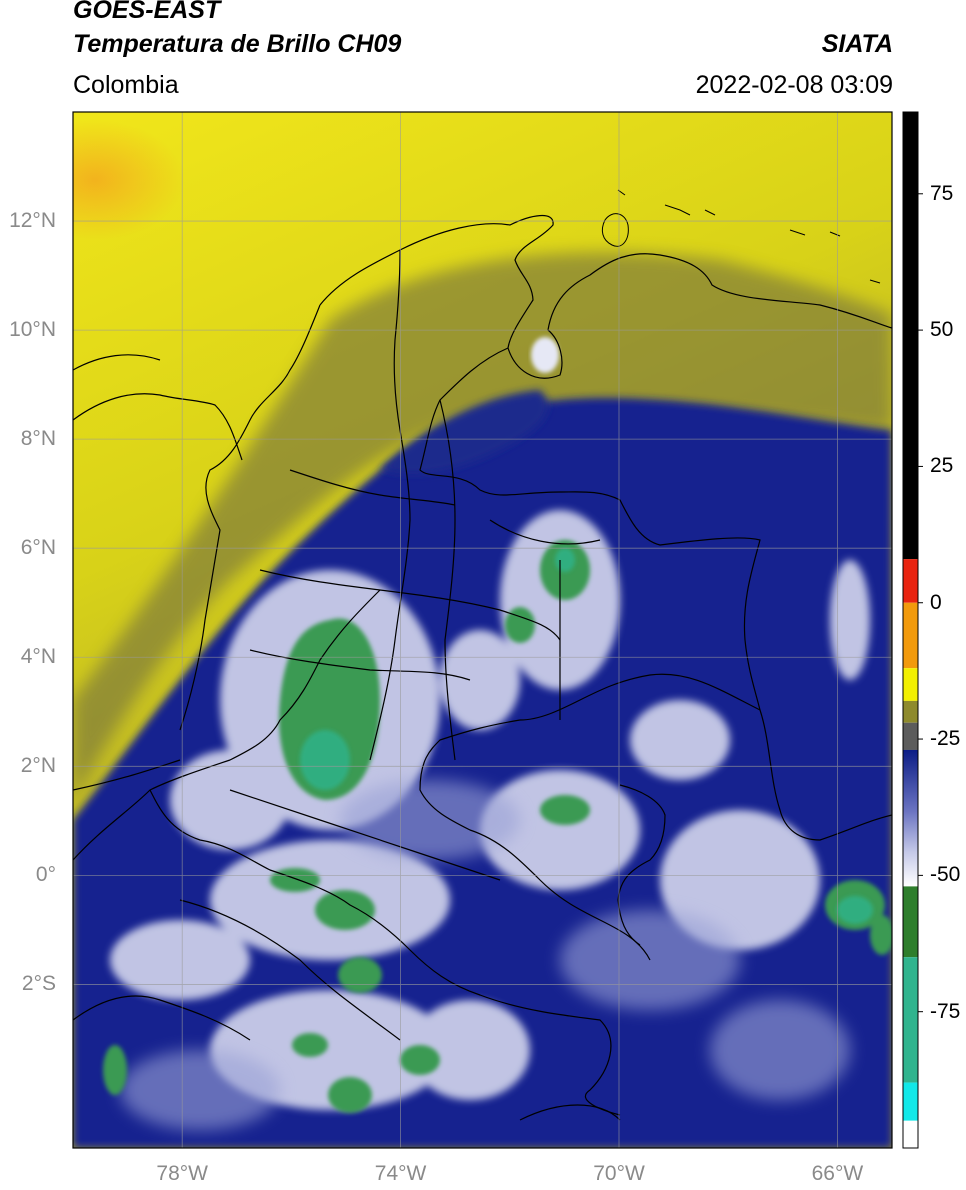 The image size is (966, 1190). Describe the element at coordinates (38, 439) in the screenshot. I see `latitude-tick-label: 8°N` at that location.